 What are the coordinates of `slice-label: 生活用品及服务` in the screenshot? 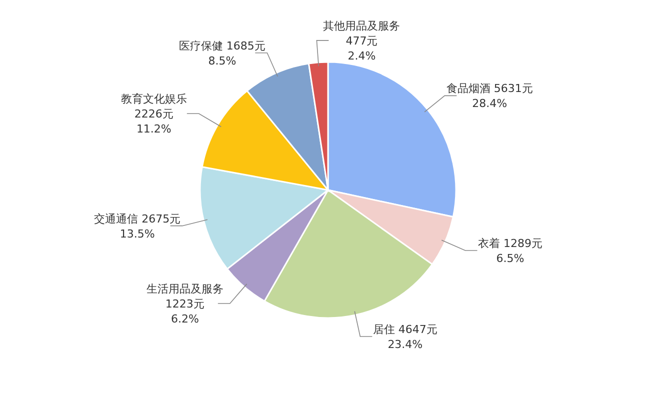 It's located at (185, 289).